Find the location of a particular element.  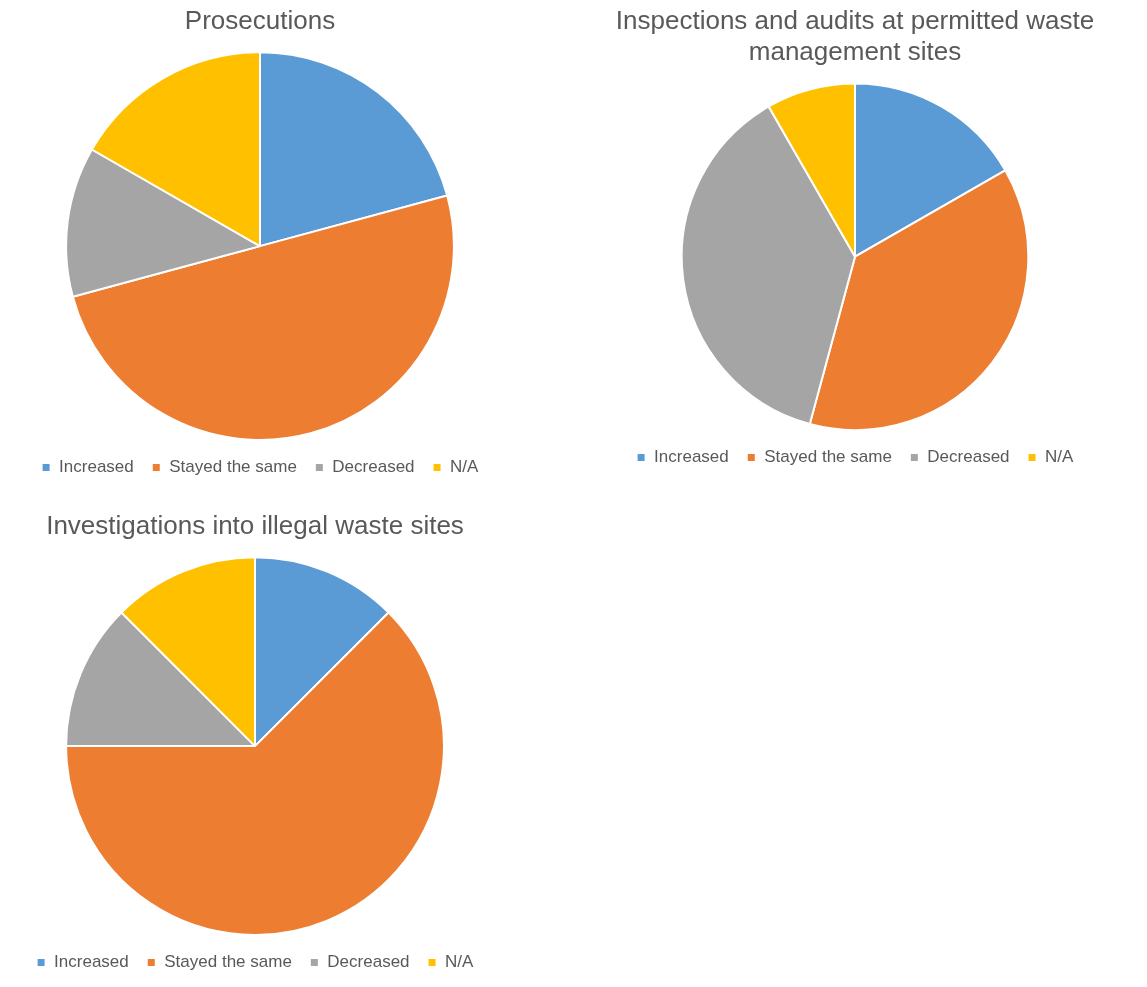

chart-title: Inspections and audits at permitted waste management sites is located at coordinates (855, 35).